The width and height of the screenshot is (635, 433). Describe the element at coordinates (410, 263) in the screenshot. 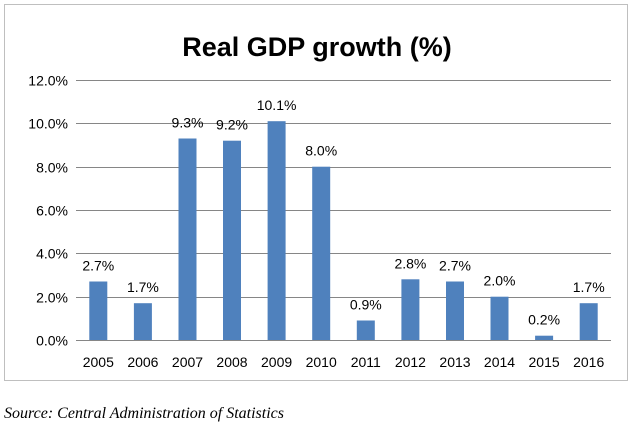

I see `data-label: 2.8%` at that location.